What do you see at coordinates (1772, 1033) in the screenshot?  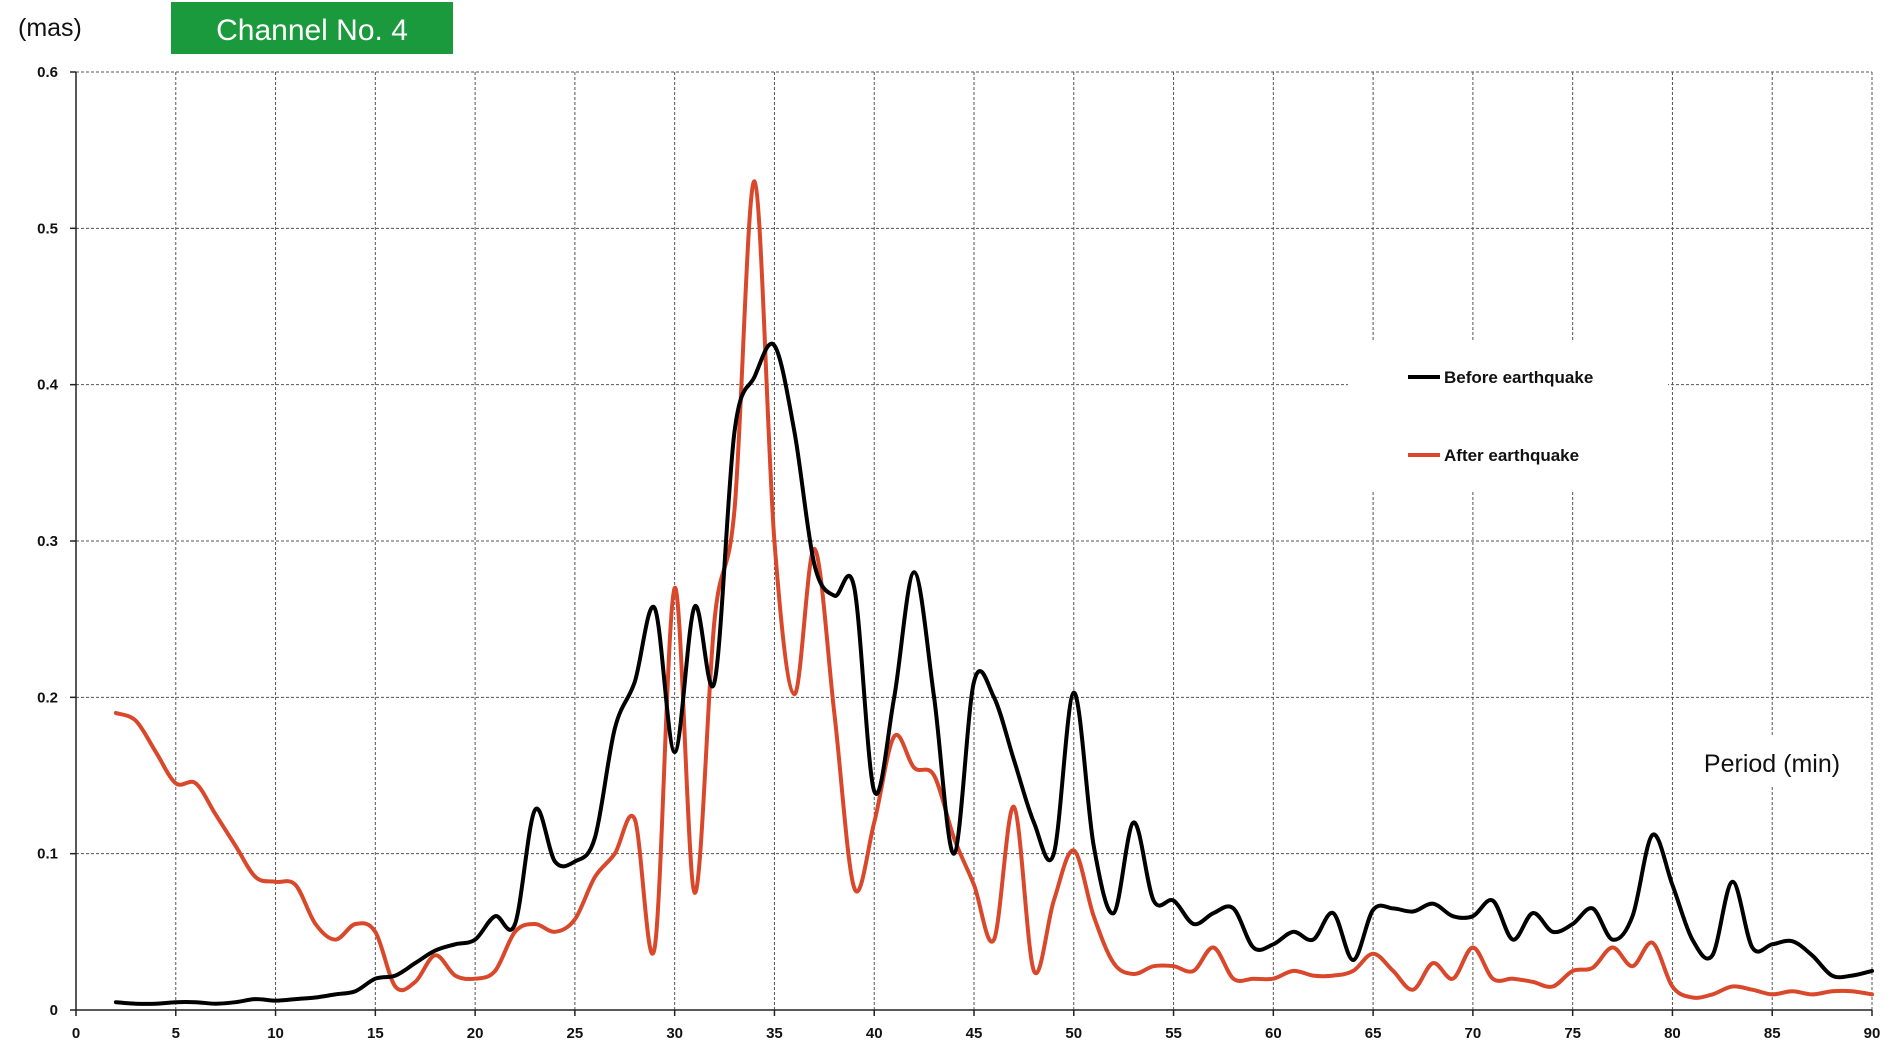 I see `x-tick-label: 85` at bounding box center [1772, 1033].